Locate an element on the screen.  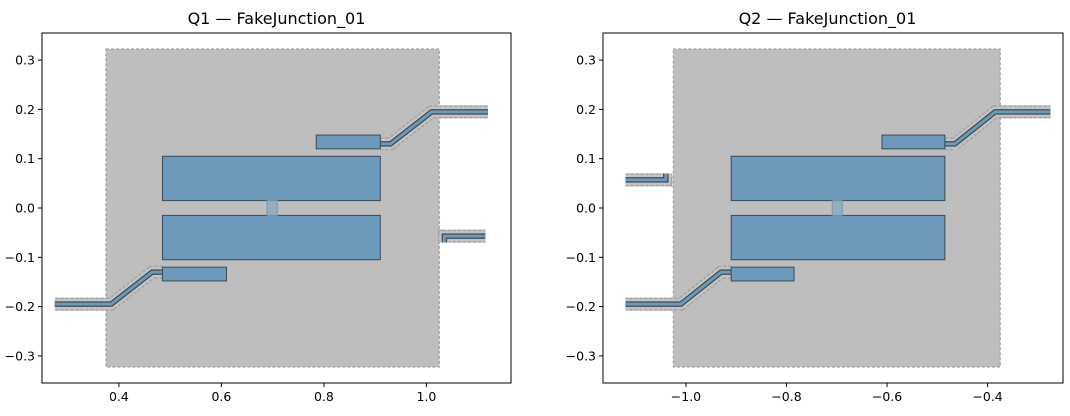
x-tick-label: −0.6 is located at coordinates (887, 396).